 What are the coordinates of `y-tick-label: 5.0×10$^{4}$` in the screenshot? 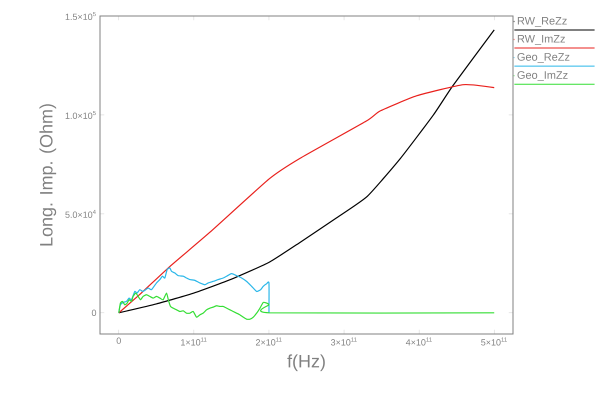 It's located at (80, 214).